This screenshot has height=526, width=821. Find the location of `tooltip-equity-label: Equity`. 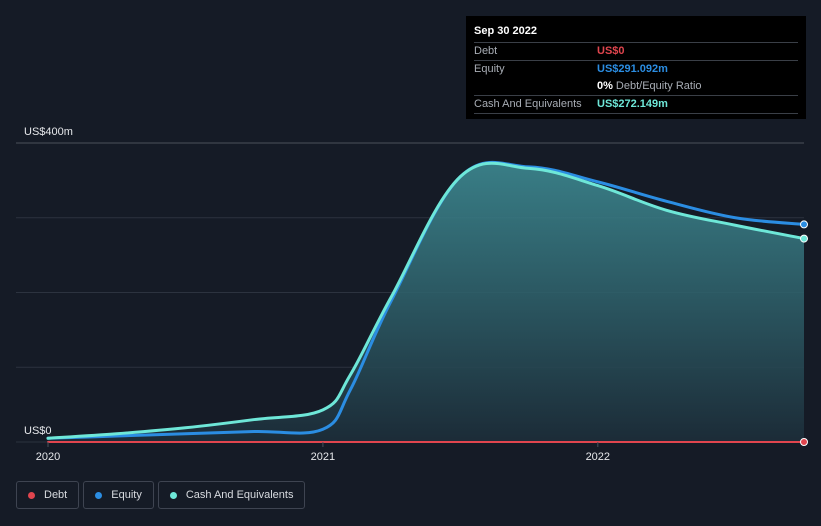

tooltip-equity-label: Equity is located at coordinates (489, 69).